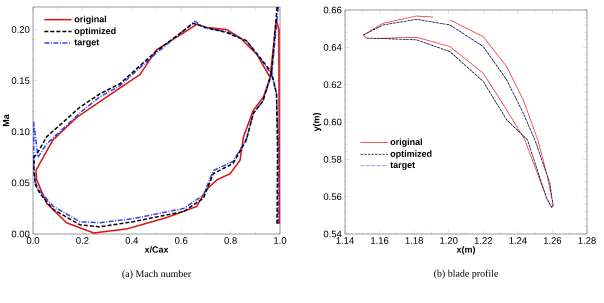 Image resolution: width=604 pixels, height=303 pixels. What do you see at coordinates (449, 240) in the screenshot?
I see `x-tick-label: 1.20` at bounding box center [449, 240].